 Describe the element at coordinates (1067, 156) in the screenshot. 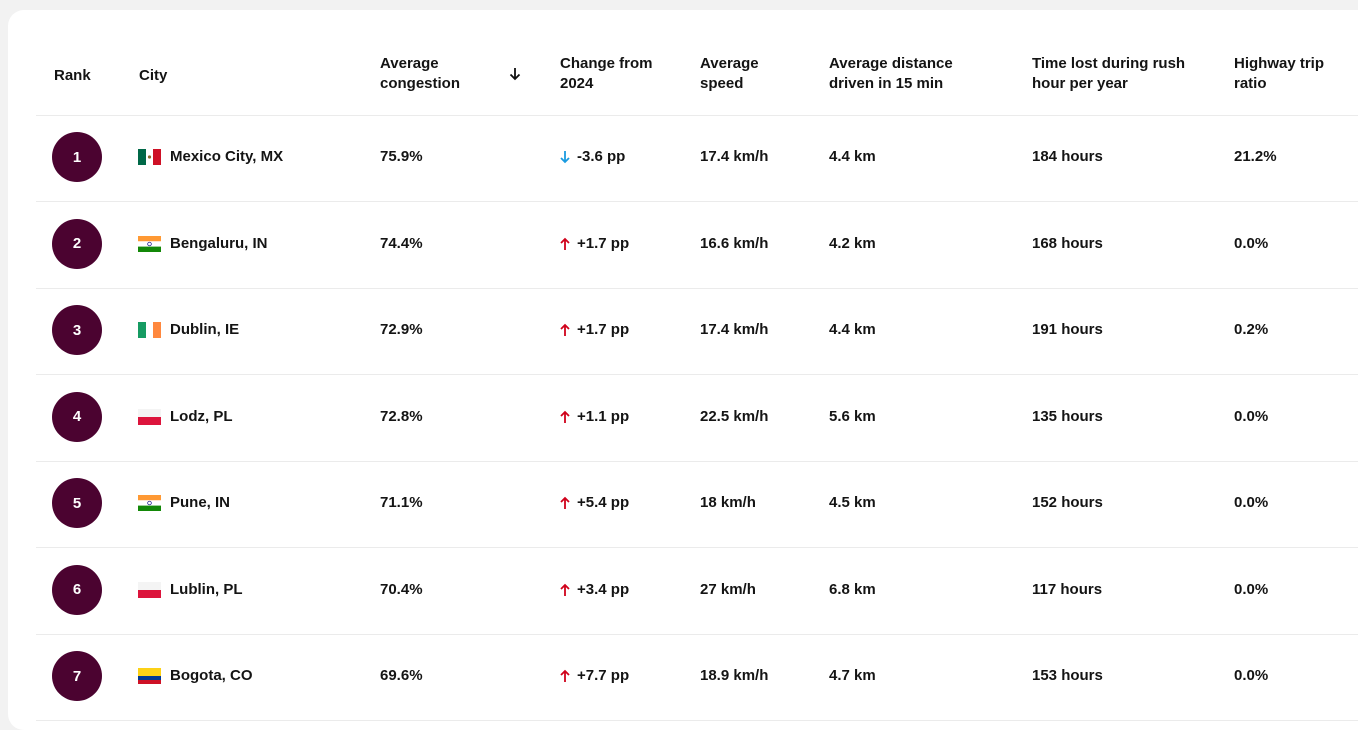

I see `cell: 184 hours` at that location.